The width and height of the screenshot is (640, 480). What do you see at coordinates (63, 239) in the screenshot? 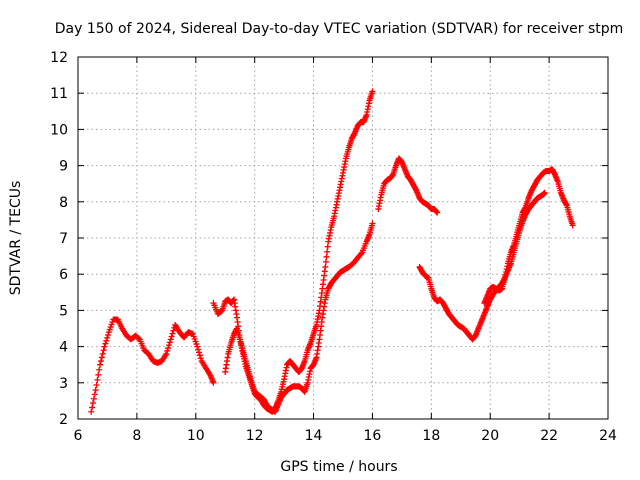
I see `y-tick-label: 7` at bounding box center [63, 239].